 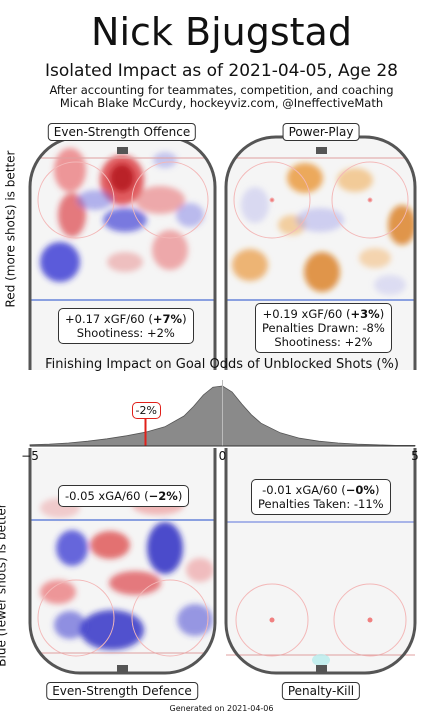 I want to click on bottom-side-label: Blue (fewer shots) is better, so click(x=4, y=585).